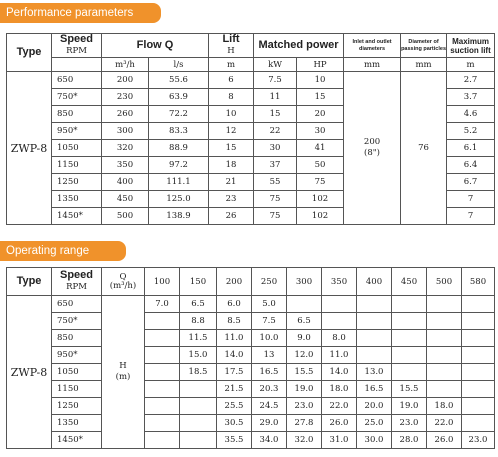 This screenshot has width=498, height=457. What do you see at coordinates (269, 281) in the screenshot?
I see `range-flow-header: 250` at bounding box center [269, 281].